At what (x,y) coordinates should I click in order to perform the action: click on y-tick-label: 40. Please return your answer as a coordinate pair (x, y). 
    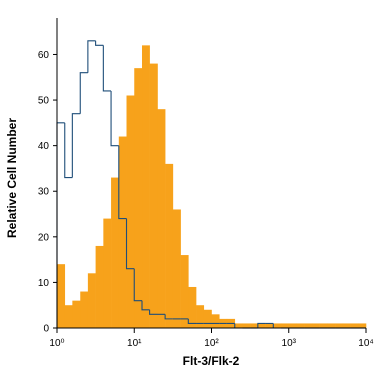
    Looking at the image, I should click on (44, 146).